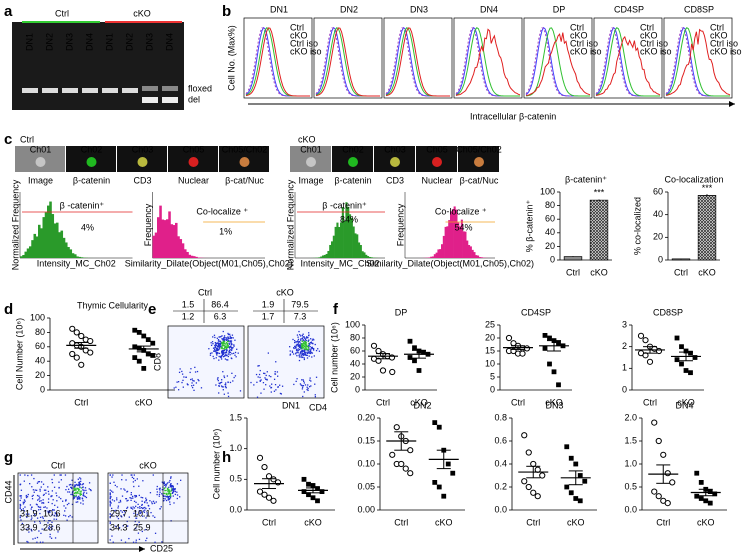 The height and width of the screenshot is (556, 743). What do you see at coordinates (500, 486) in the screenshot?
I see `y-tick-label: 0.2` at bounding box center [500, 486].